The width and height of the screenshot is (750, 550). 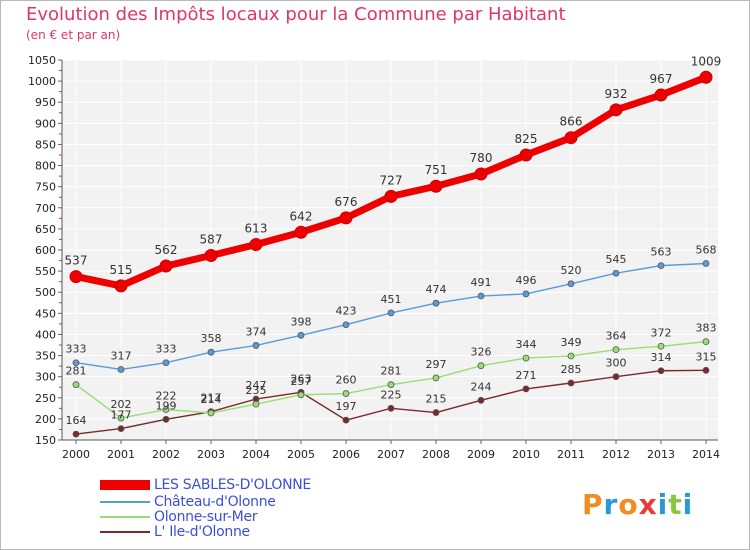 I want to click on data-label: 364, so click(x=616, y=336).